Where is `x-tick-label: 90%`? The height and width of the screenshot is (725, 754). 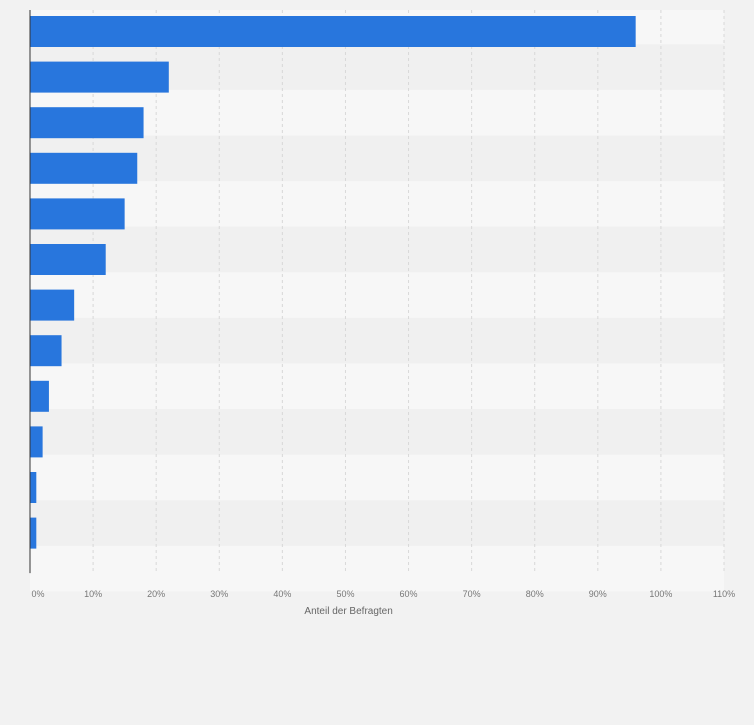 x-tick-label: 90% is located at coordinates (598, 594).